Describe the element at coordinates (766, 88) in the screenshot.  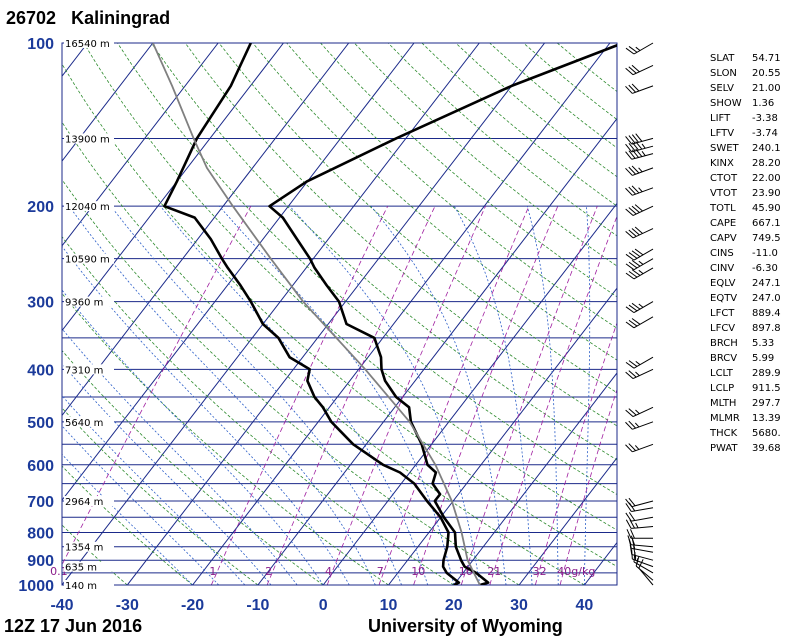
I see `index-value: 21.00` at that location.